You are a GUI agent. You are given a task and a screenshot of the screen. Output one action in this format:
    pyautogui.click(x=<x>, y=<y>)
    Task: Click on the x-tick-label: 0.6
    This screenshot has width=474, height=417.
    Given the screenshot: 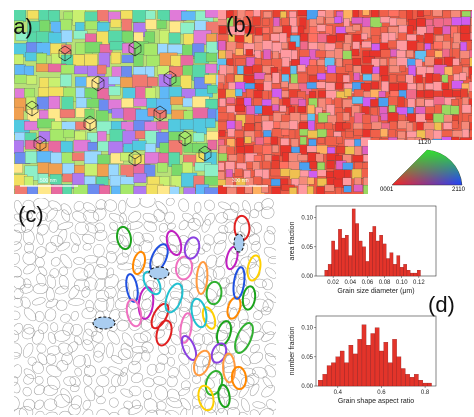 What is the action you would take?
    pyautogui.click(x=381, y=393)
    